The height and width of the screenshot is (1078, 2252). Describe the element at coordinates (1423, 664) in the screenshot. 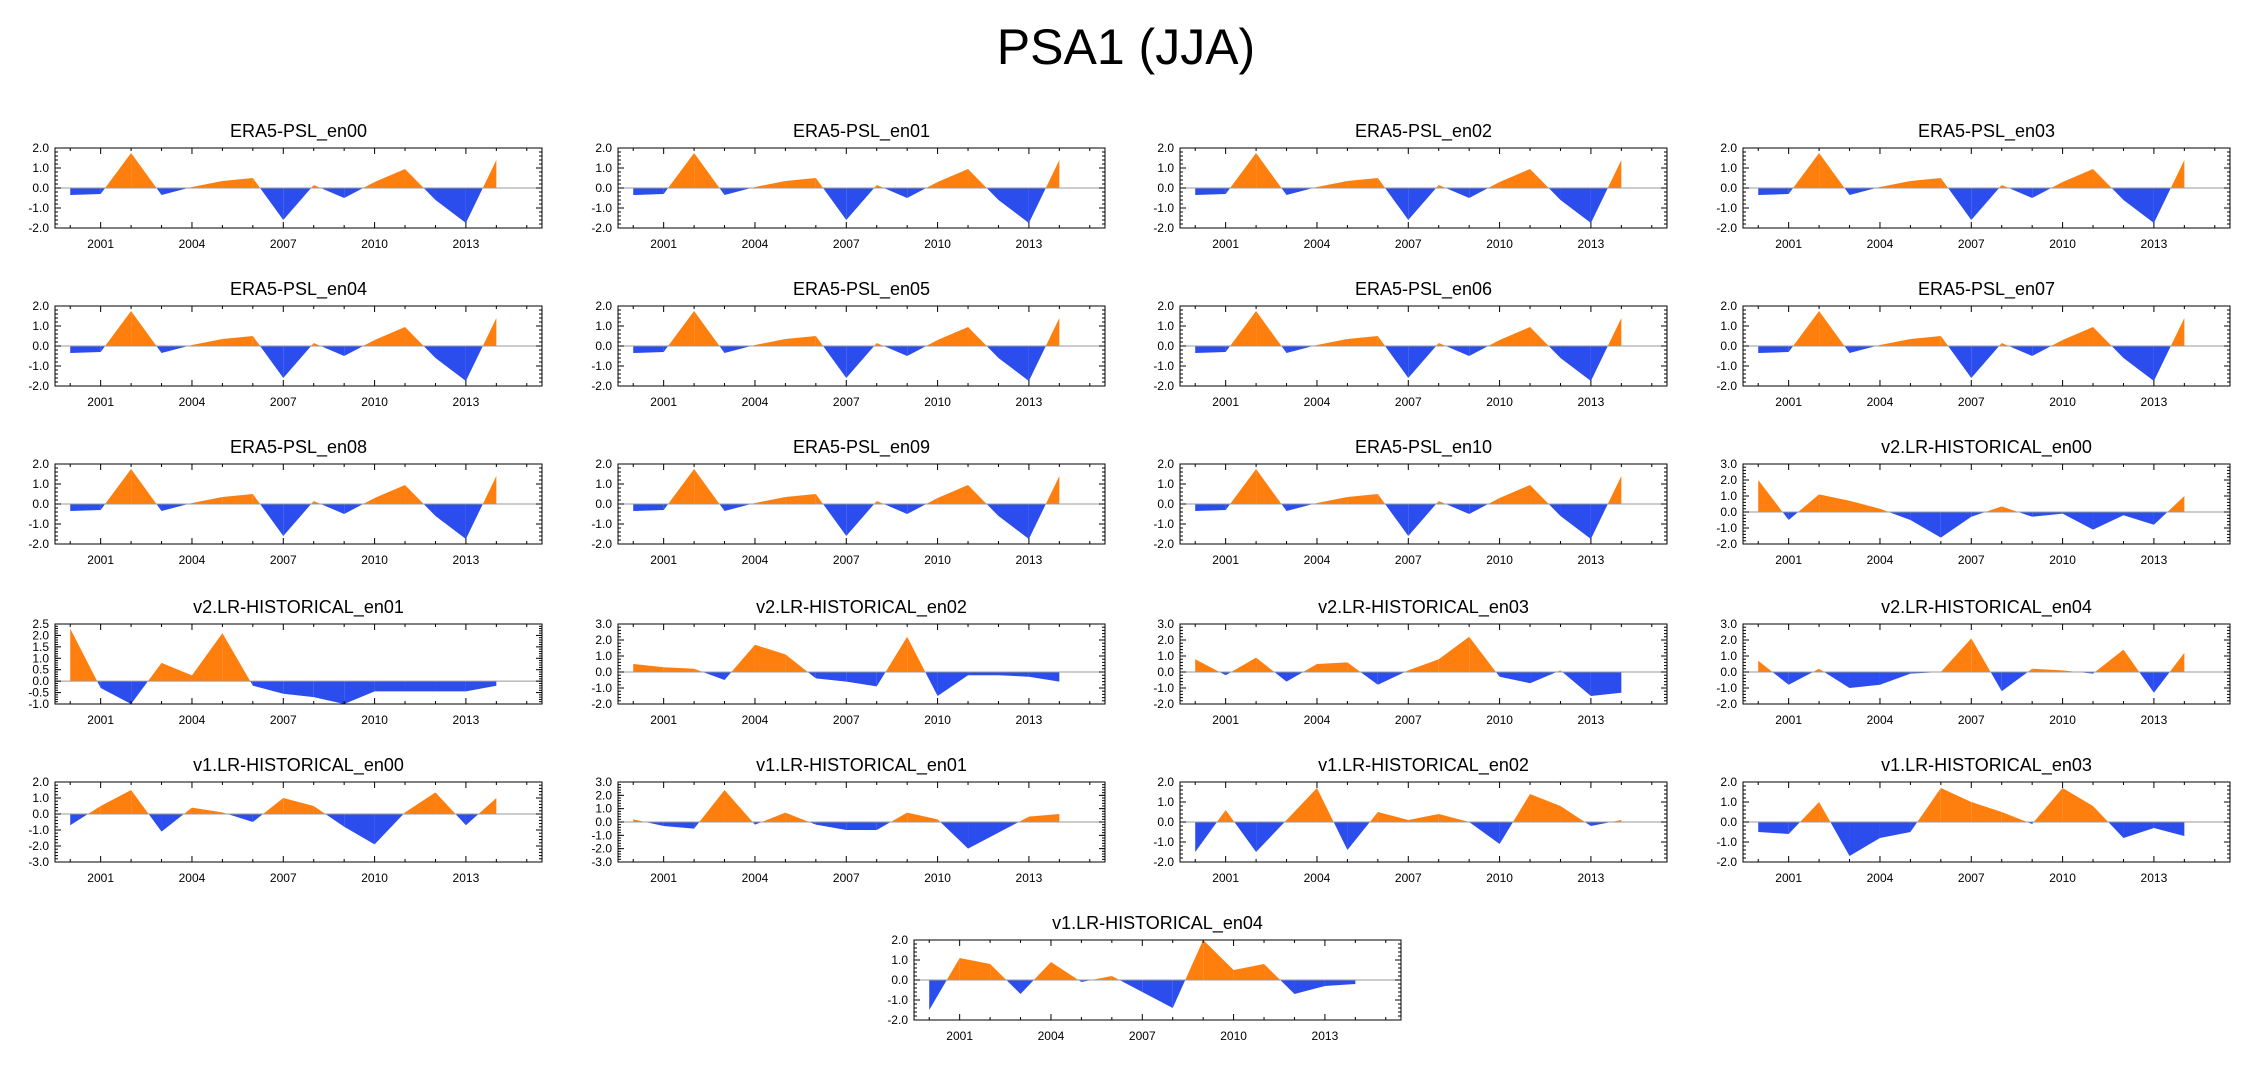

I see `plot-frame` at that location.